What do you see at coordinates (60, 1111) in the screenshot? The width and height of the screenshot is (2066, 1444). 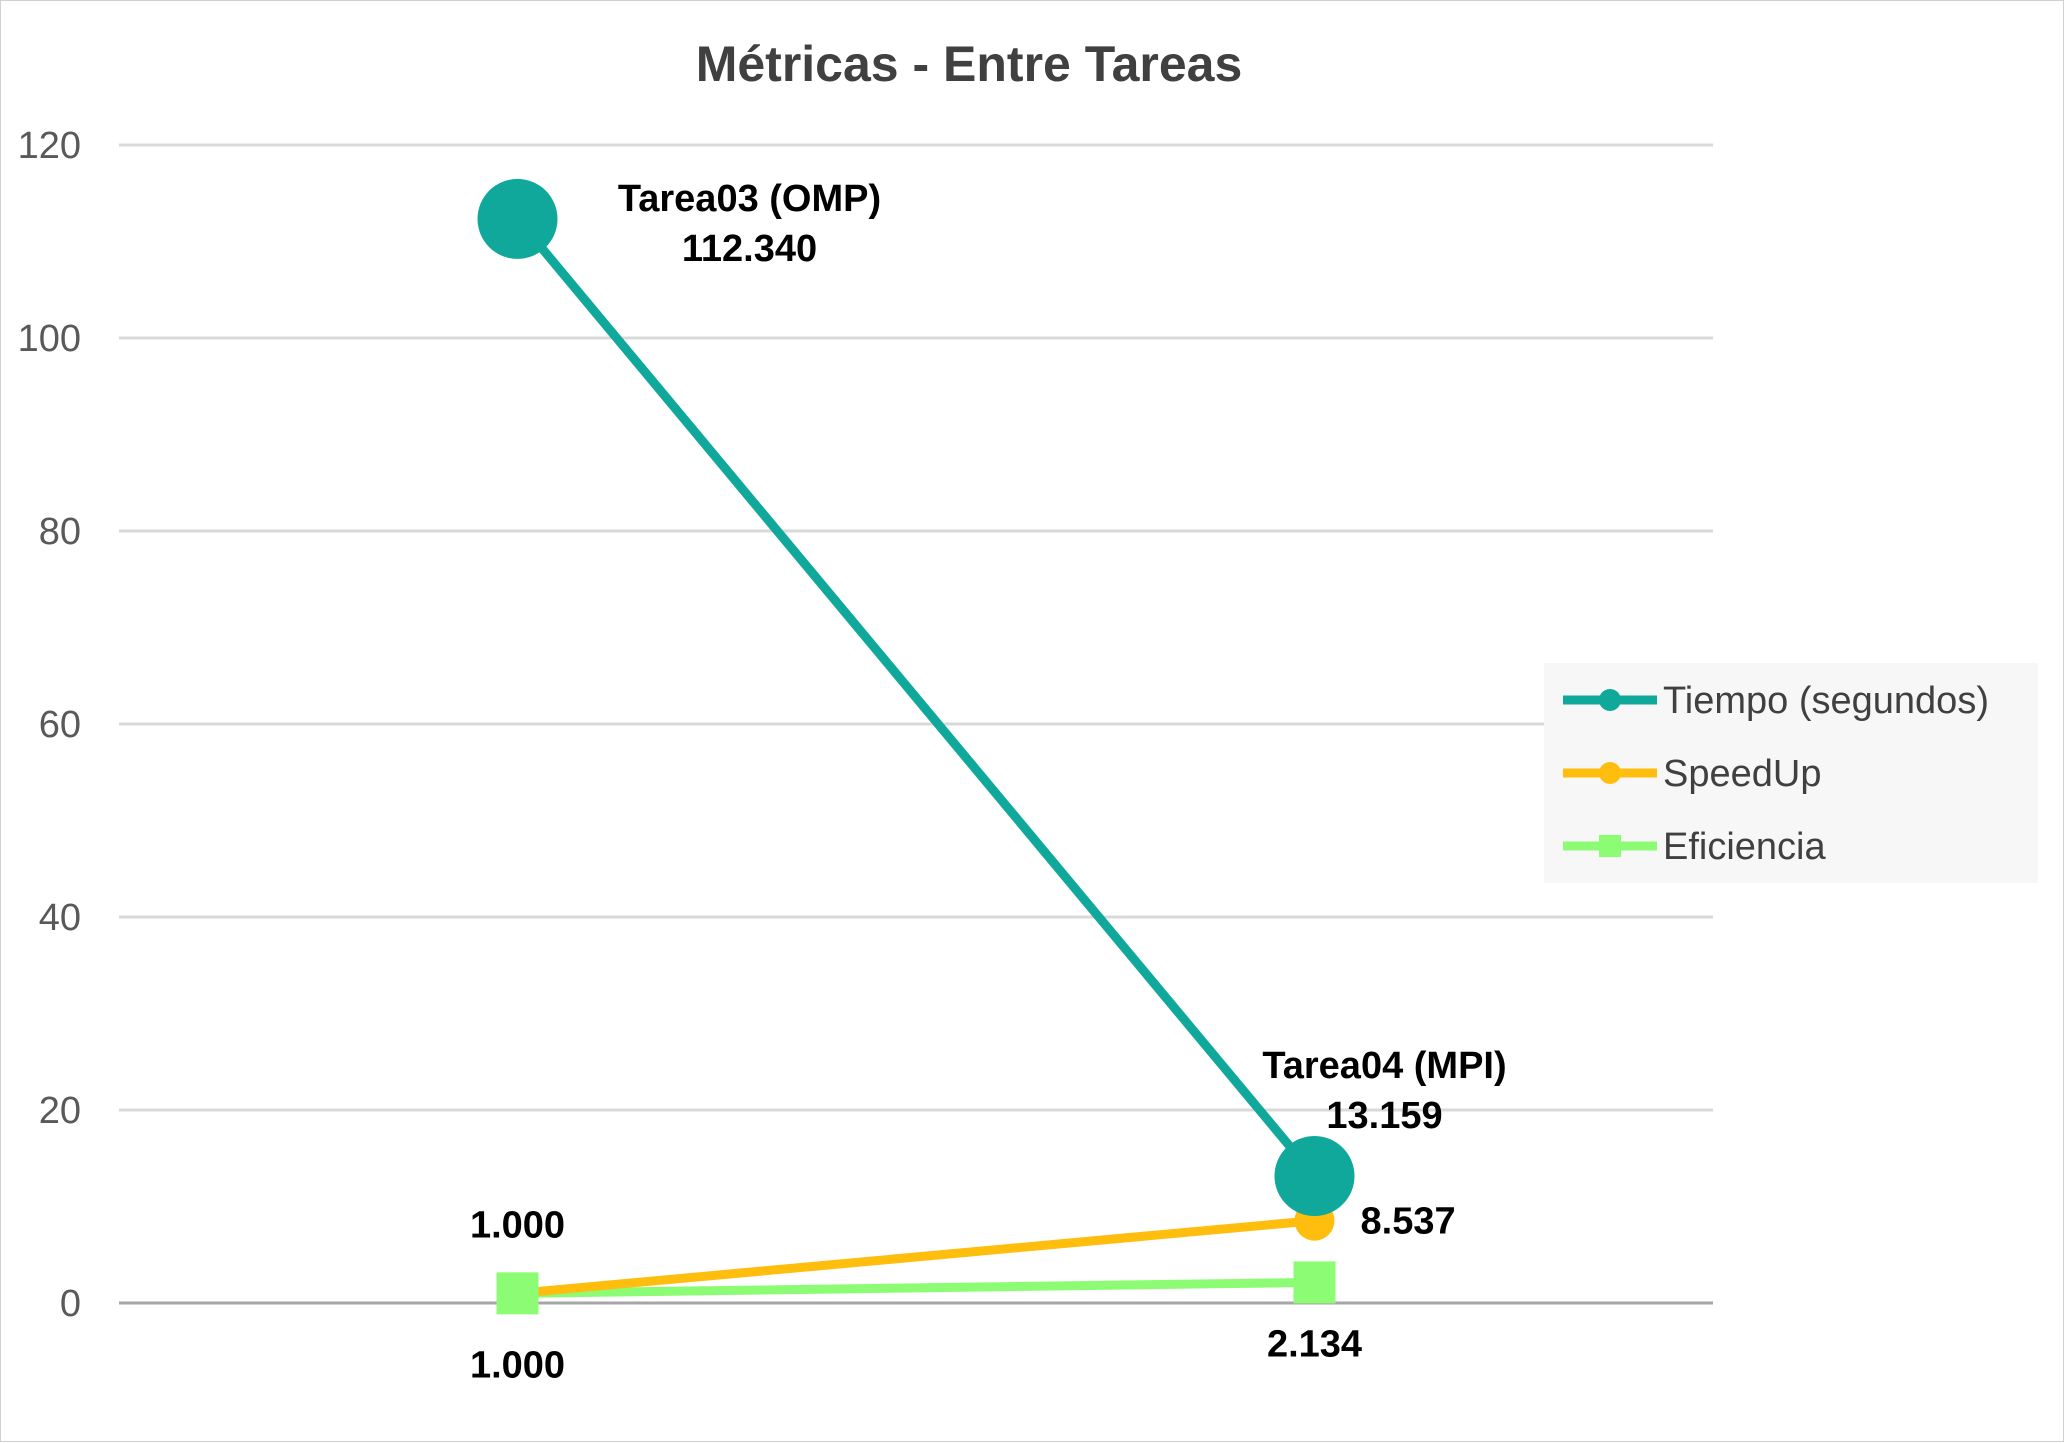 I see `y-tick-label: 20` at bounding box center [60, 1111].